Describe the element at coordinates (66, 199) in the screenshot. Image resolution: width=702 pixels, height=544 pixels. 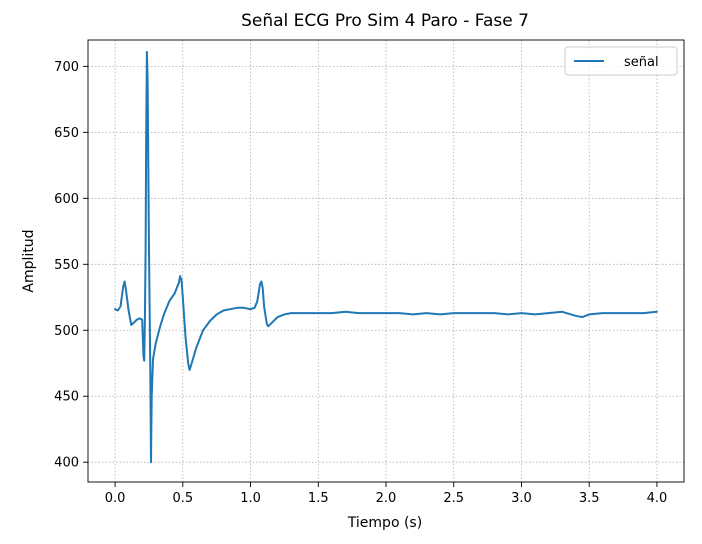
I see `y-tick-label: 600` at that location.